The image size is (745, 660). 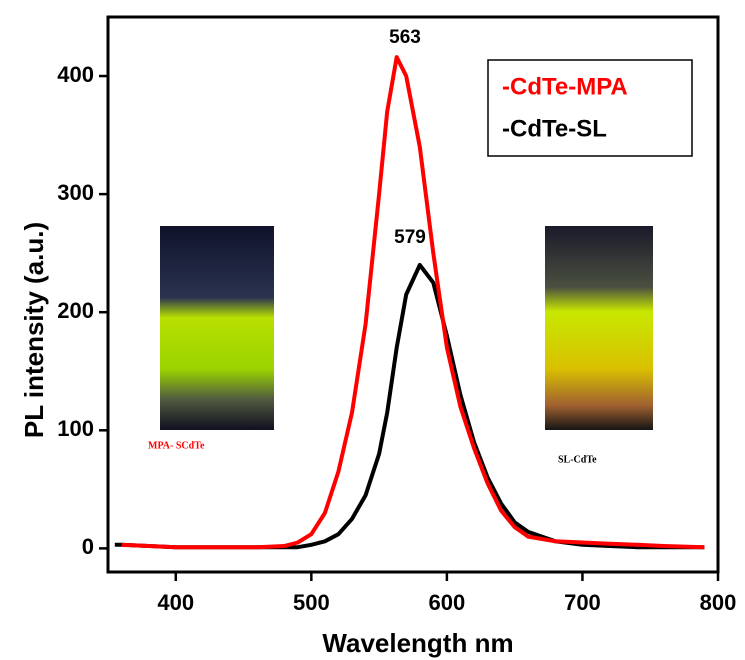 I want to click on y-axis-label: PL intensity (a.u.), so click(x=34, y=330).